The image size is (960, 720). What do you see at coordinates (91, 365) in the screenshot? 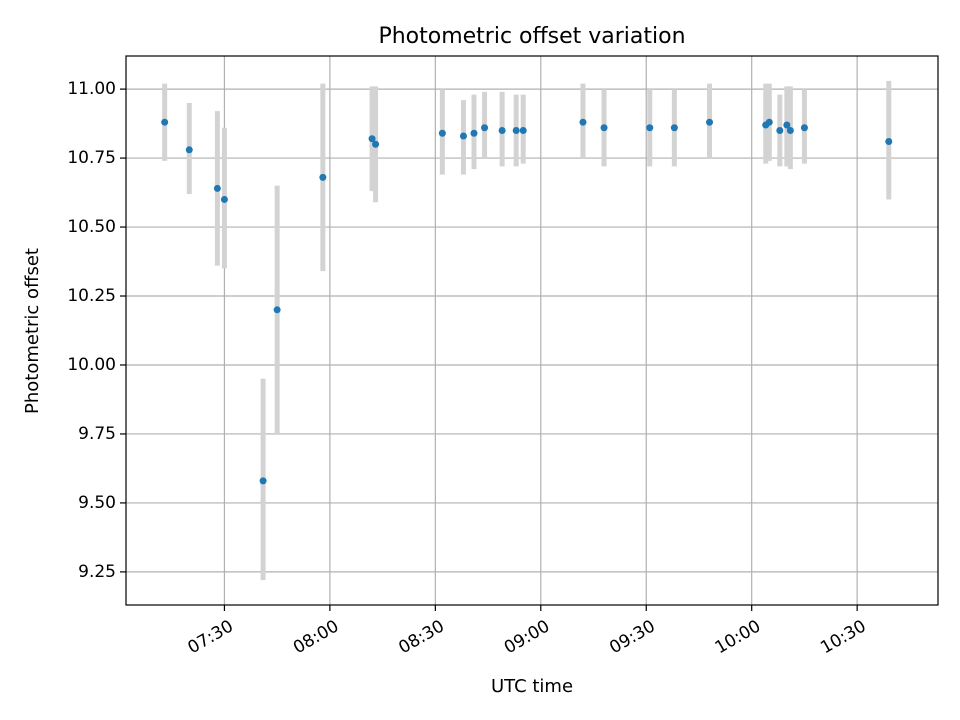
I see `y-tick-label: 10.00` at bounding box center [91, 365].